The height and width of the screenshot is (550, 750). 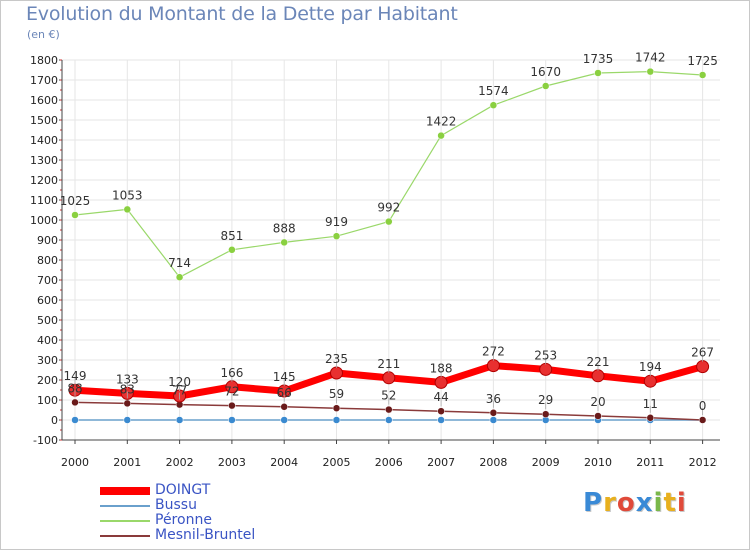 I want to click on data-label: 36, so click(x=493, y=399).